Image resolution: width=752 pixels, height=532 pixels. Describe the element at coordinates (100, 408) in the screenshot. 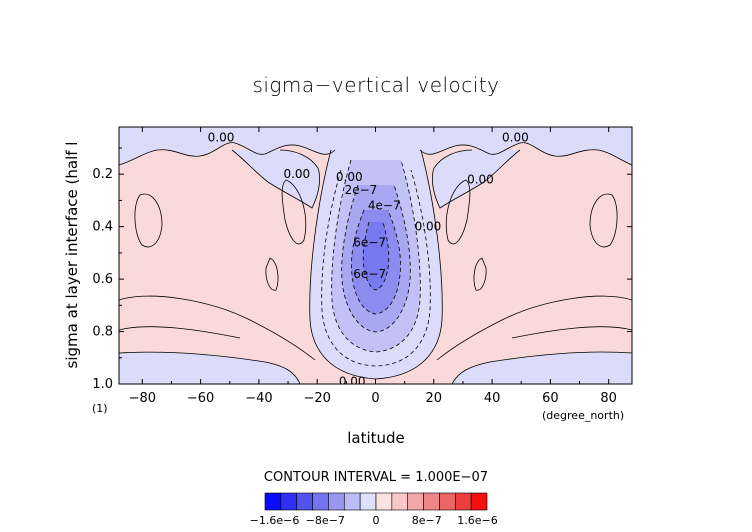

I see `y-unit-label: (1)` at that location.